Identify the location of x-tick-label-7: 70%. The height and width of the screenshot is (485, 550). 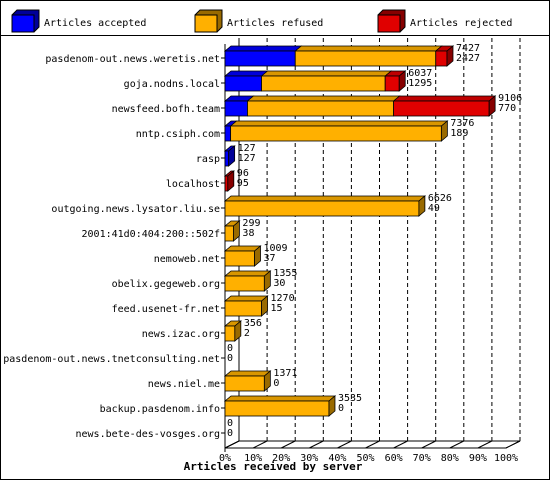
(422, 458).